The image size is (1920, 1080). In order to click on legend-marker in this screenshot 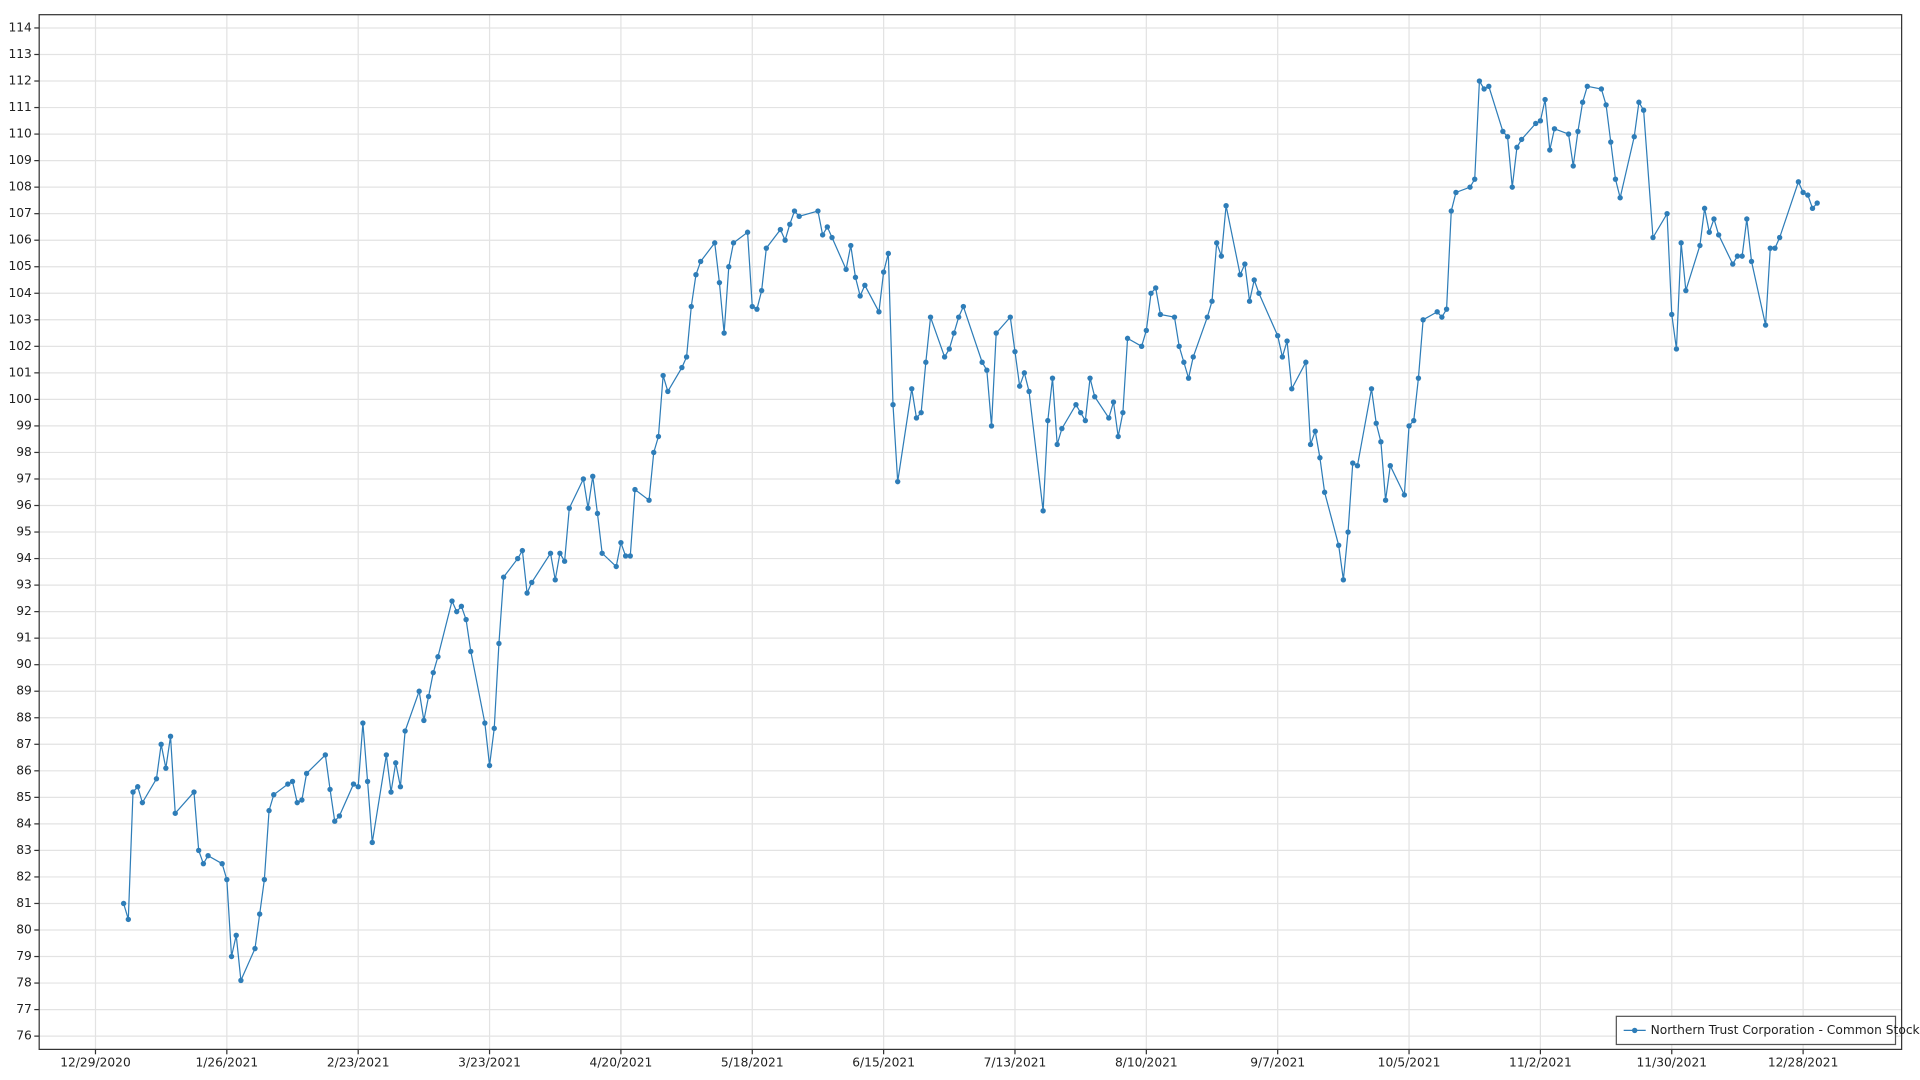, I will do `click(1635, 1030)`.